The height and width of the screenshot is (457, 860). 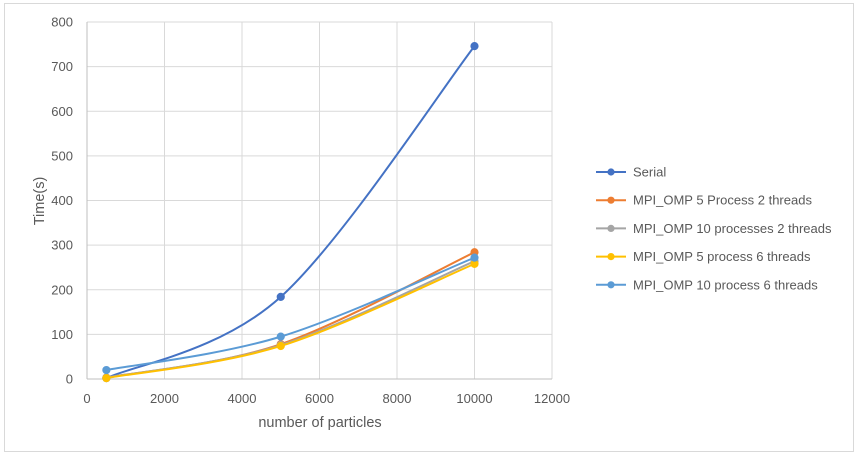 I want to click on legend-label: MPI_OMP 10 process 6 threads, so click(x=725, y=284).